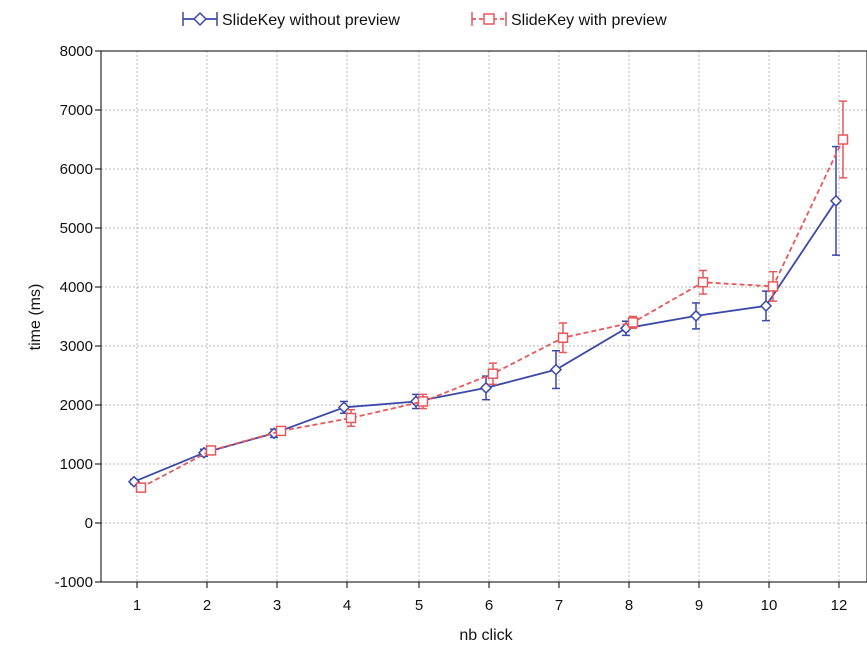 The width and height of the screenshot is (867, 648). What do you see at coordinates (769, 605) in the screenshot?
I see `x-tick-label: 10` at bounding box center [769, 605].